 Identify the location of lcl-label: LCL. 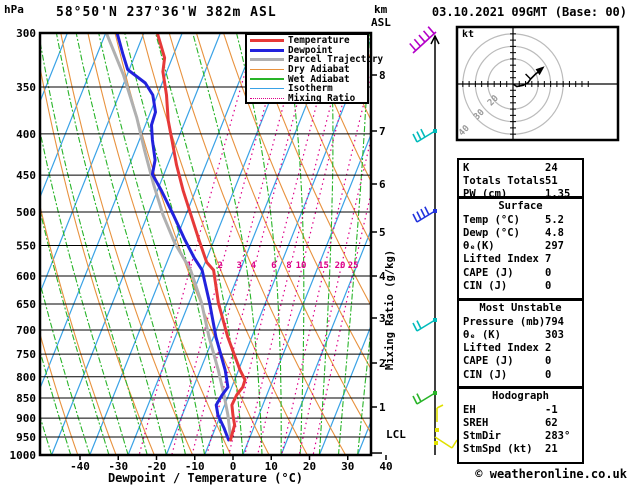
(396, 434).